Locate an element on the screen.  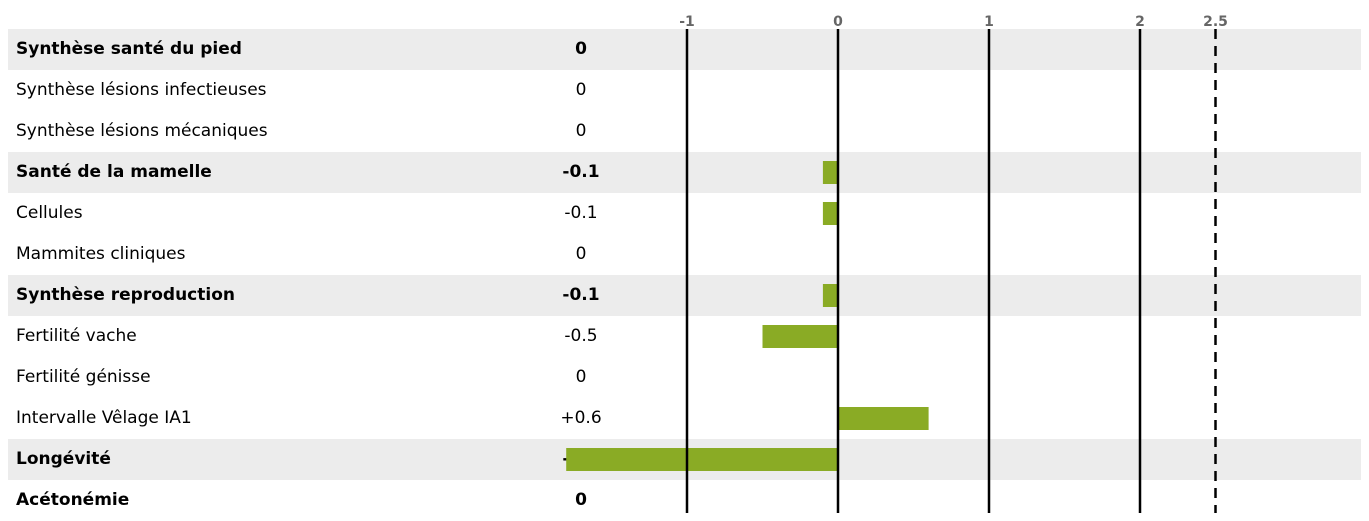
x-tick-label: 2.5 is located at coordinates (1215, 22).